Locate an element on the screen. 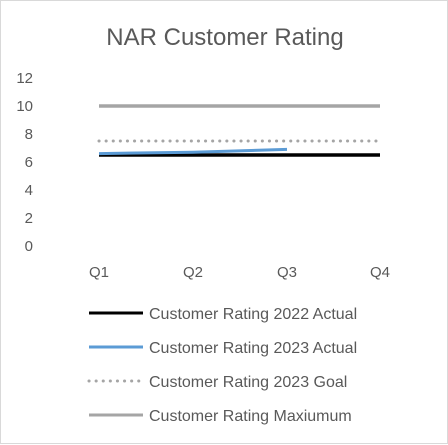  x-axis-ticks: Q1 Q2 Q3 Q4 is located at coordinates (239, 272).